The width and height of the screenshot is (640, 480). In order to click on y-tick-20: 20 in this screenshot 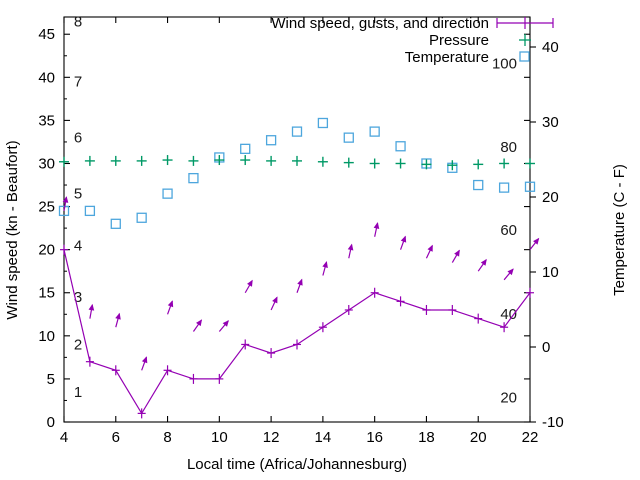, I will do `click(46, 250)`.